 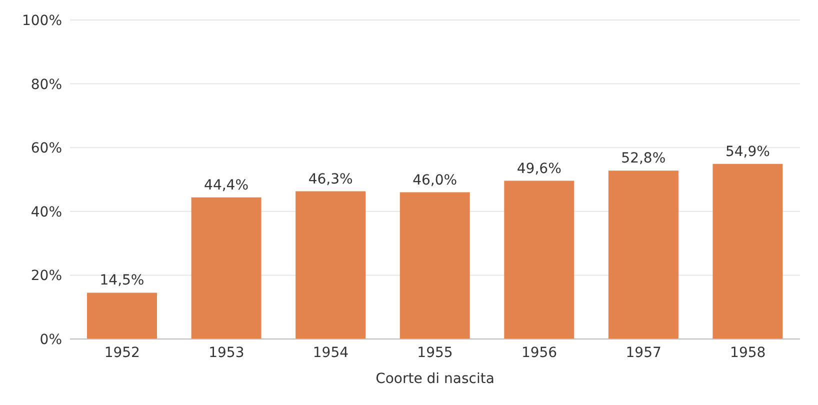 I want to click on data-label: 46,0%, so click(x=435, y=180).